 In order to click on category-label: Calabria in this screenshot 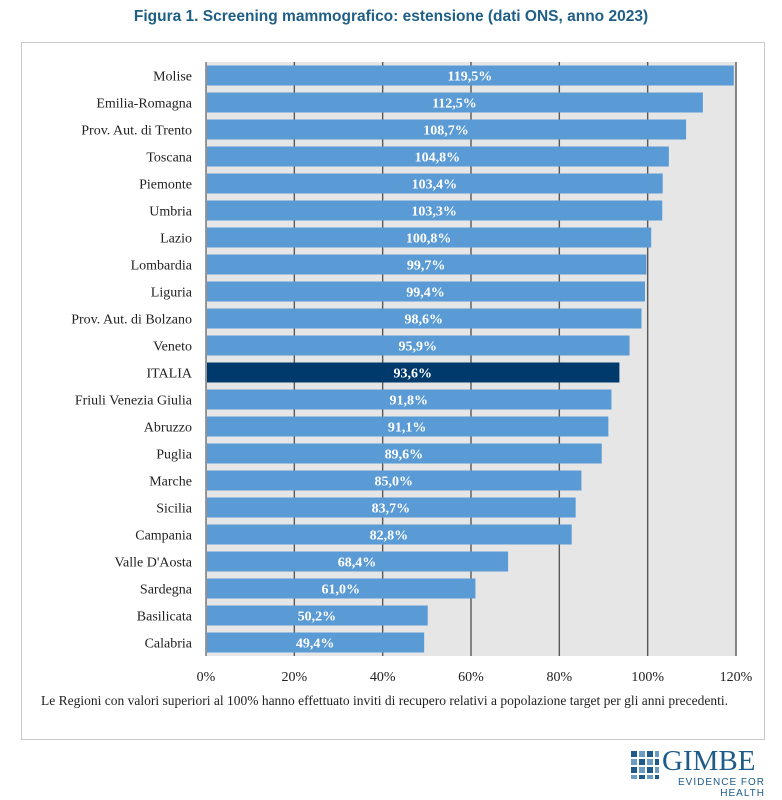, I will do `click(169, 644)`.